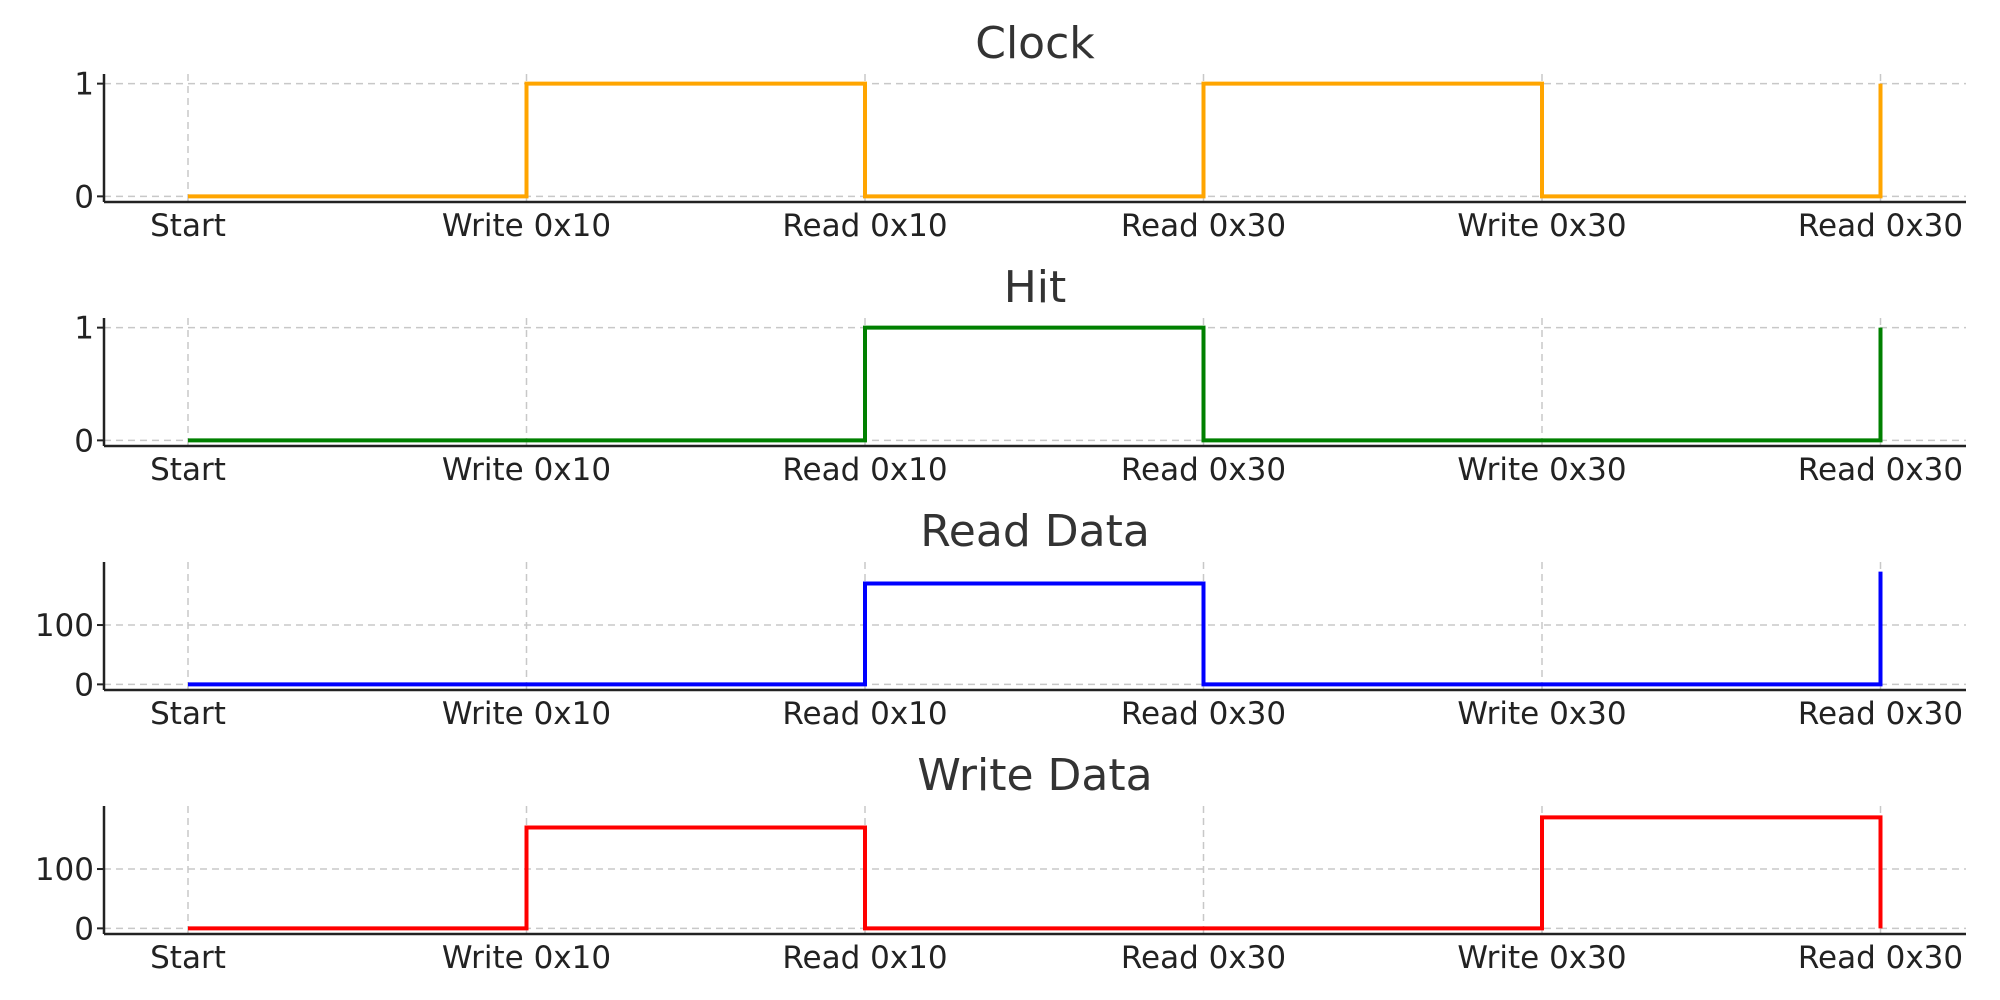 The image size is (2000, 1000). I want to click on read-data-signal-line, so click(1035, 629).